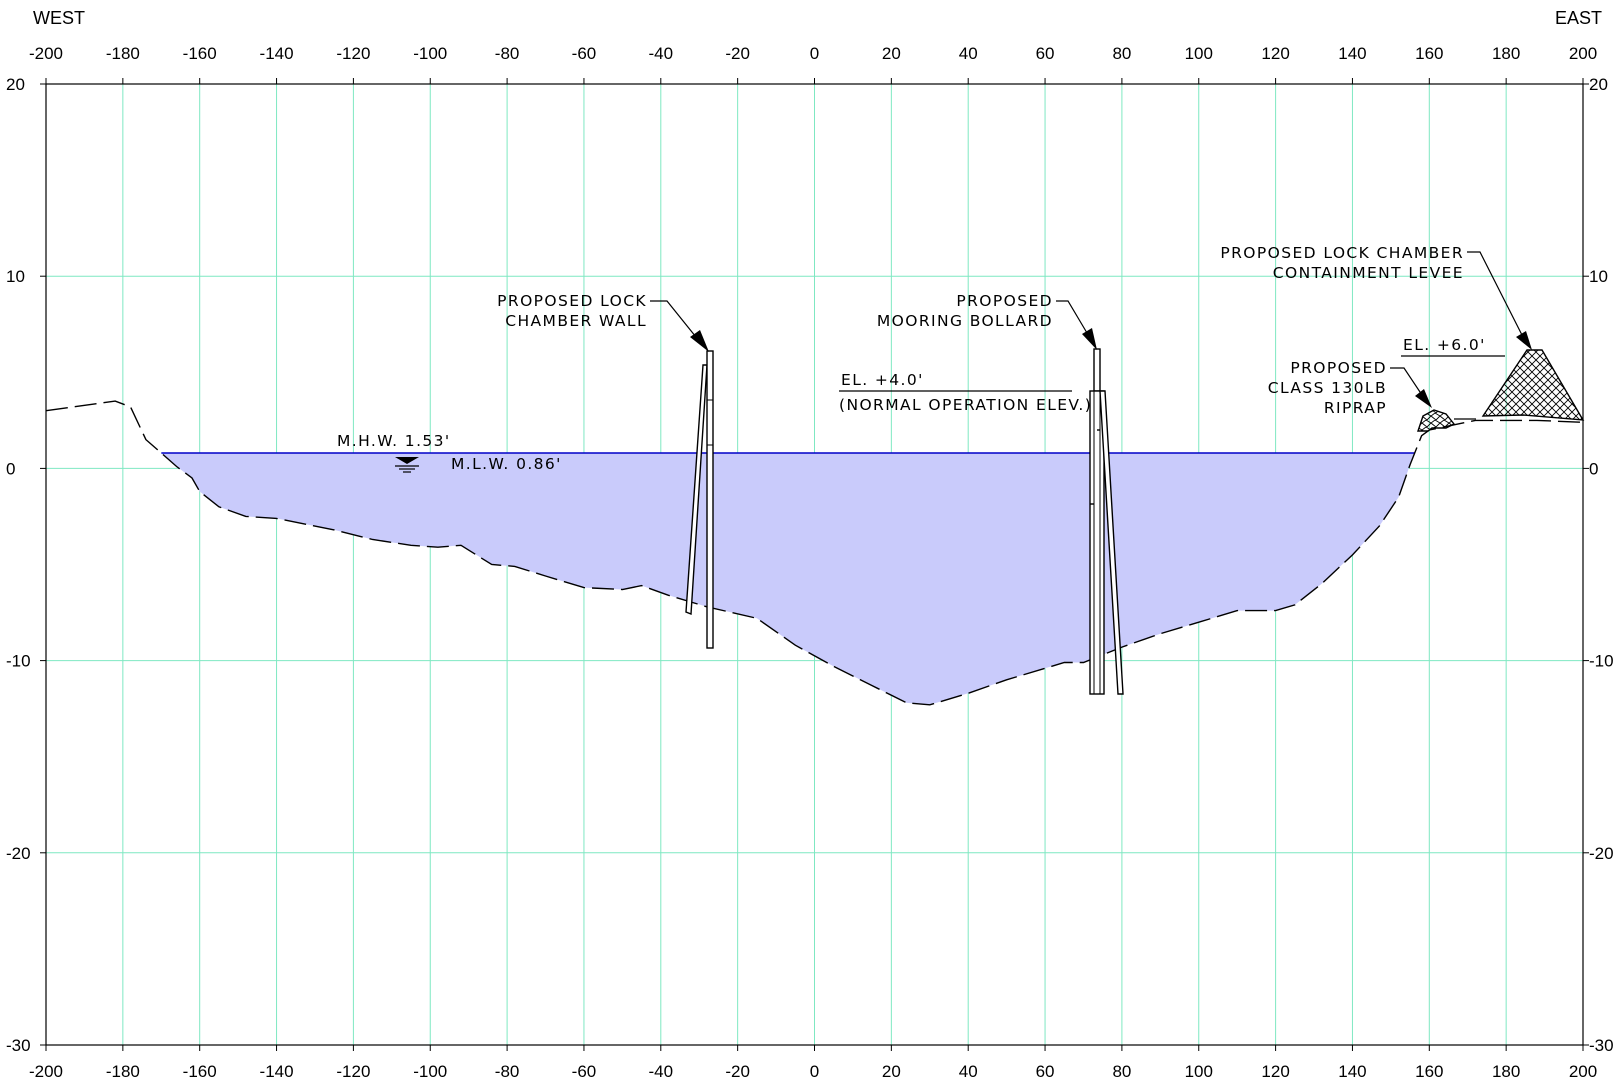 Image resolution: width=1616 pixels, height=1086 pixels. I want to click on y-tick-label-right: 0, so click(1593, 468).